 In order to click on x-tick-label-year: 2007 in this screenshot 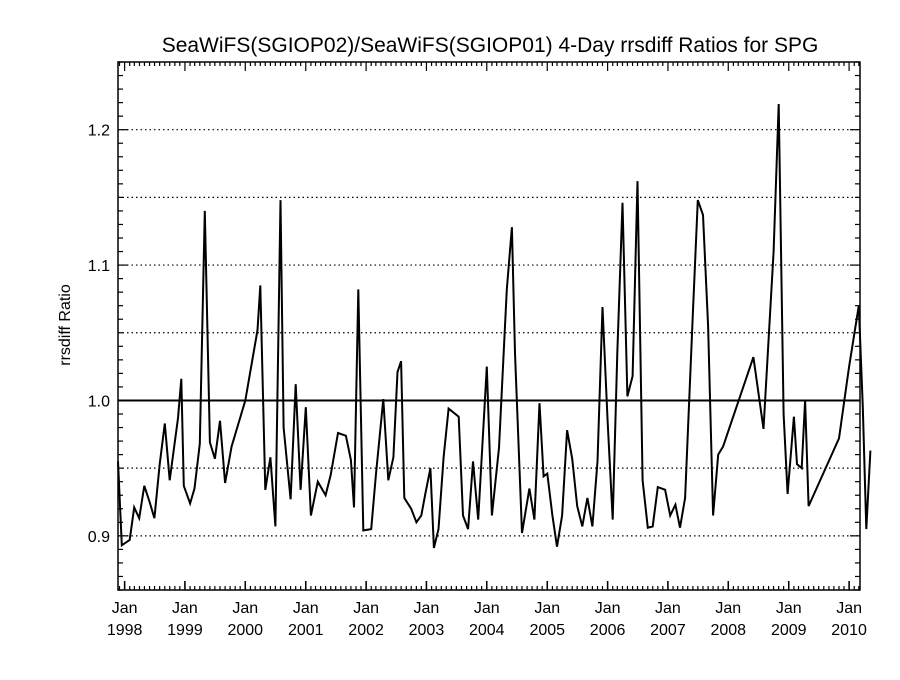, I will do `click(668, 630)`.